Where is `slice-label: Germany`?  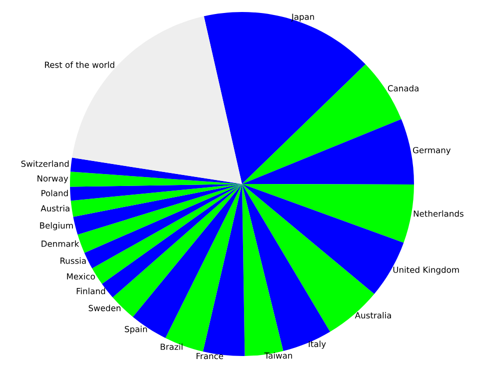
slice-label: Germany is located at coordinates (431, 150).